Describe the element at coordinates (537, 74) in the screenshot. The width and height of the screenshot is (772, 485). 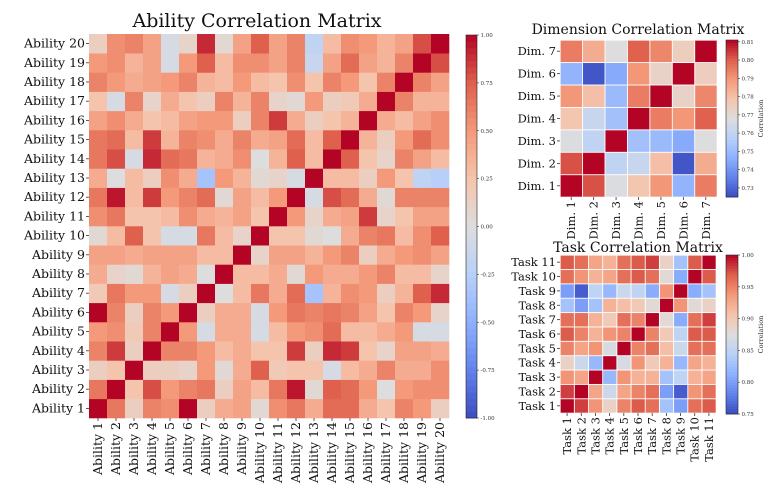
I see `y-tick-label: Dim. 6` at that location.